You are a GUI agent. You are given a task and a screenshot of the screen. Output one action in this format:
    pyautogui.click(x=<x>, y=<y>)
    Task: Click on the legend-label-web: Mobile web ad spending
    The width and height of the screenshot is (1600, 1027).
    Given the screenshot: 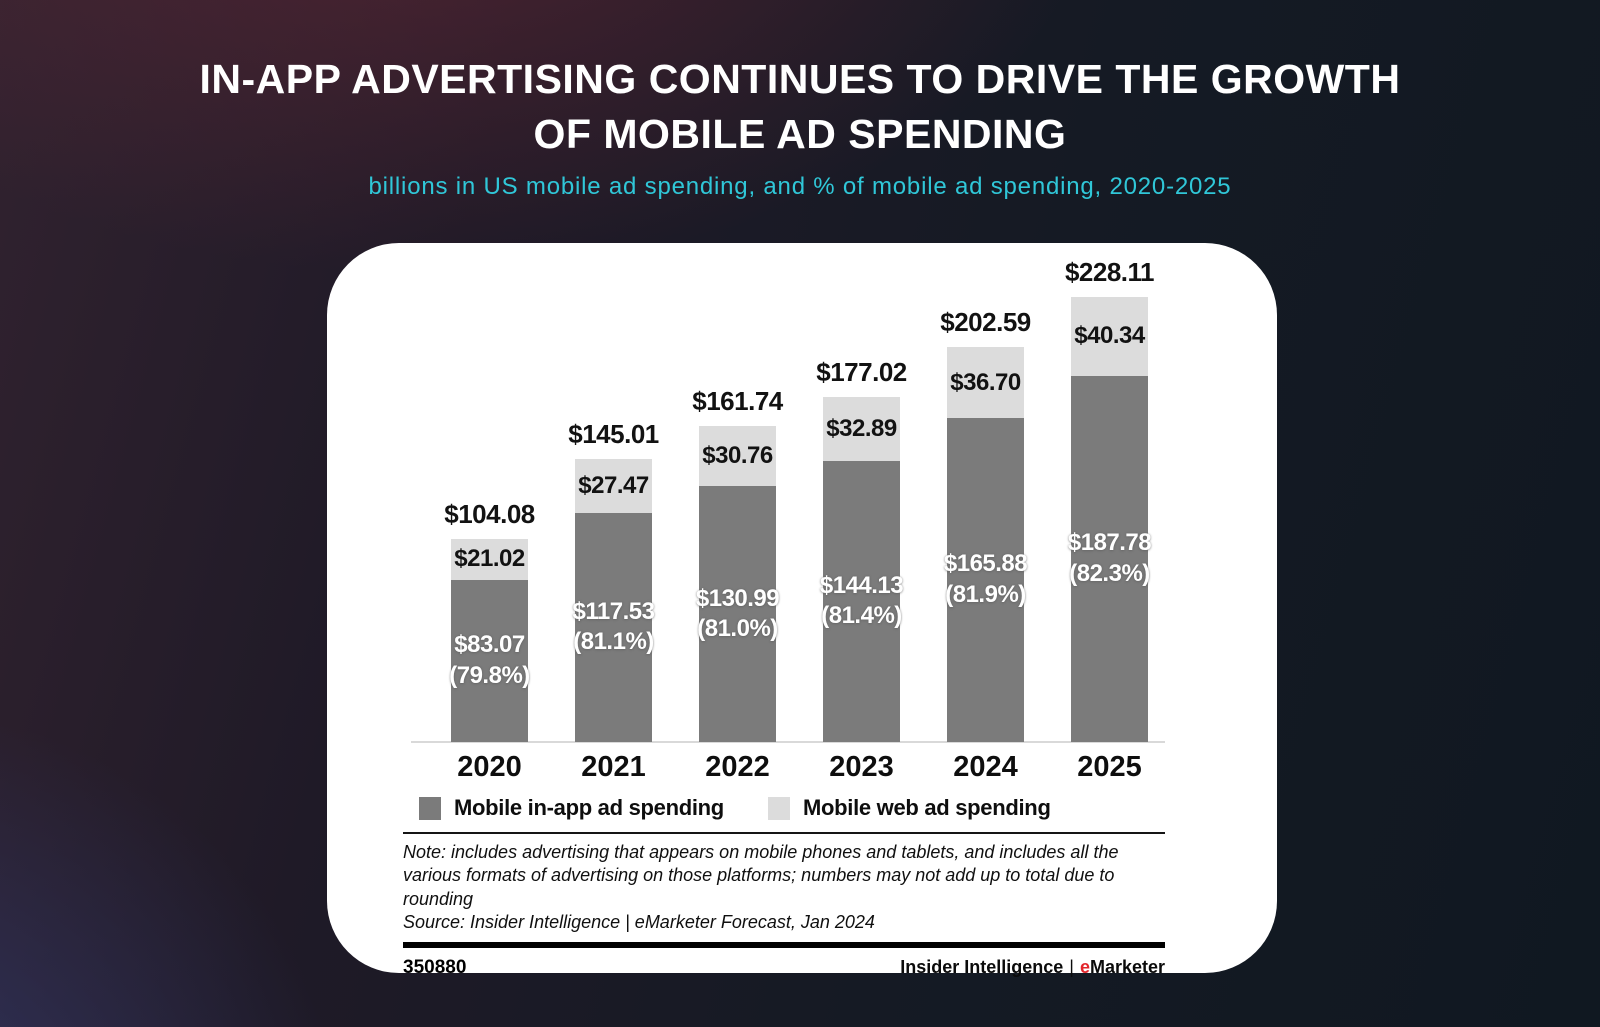 What is the action you would take?
    pyautogui.click(x=926, y=807)
    